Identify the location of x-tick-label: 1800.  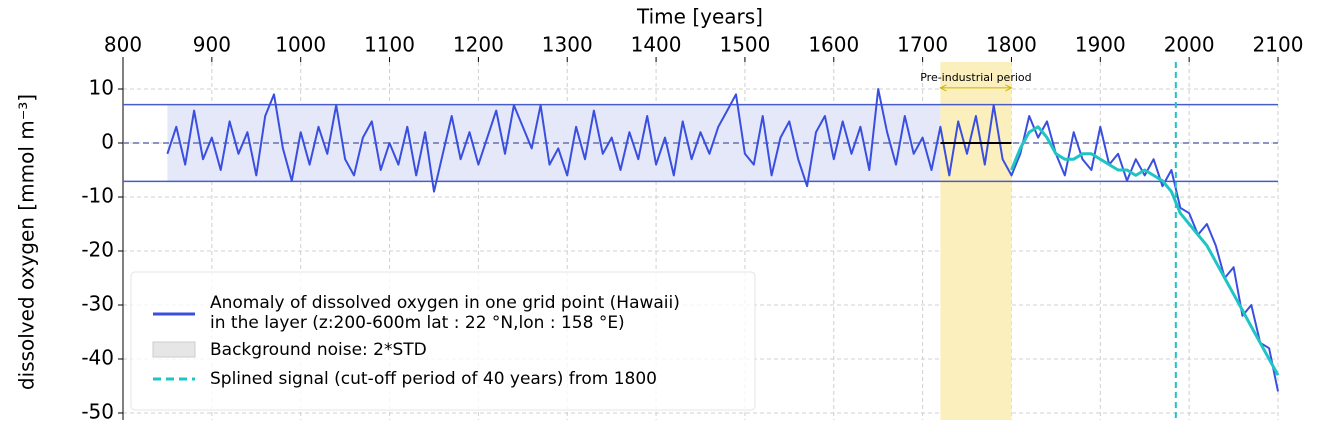
(1011, 45).